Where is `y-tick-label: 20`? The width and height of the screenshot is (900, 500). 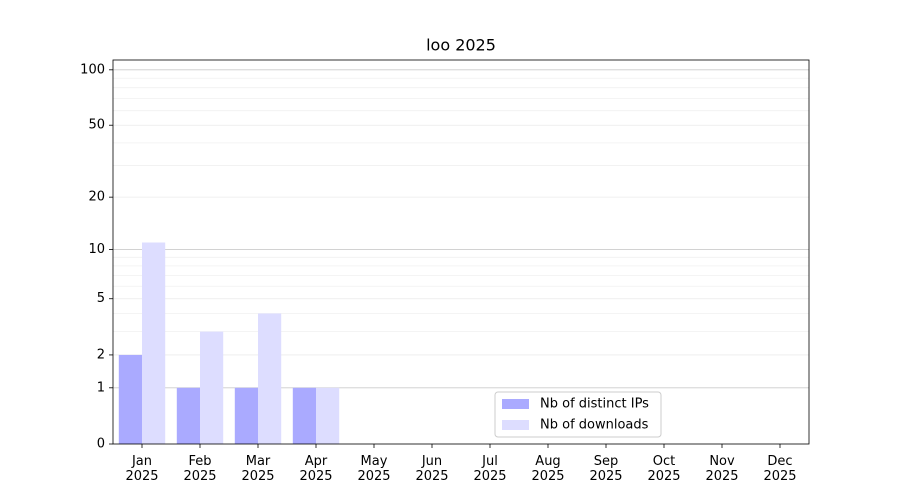 y-tick-label: 20 is located at coordinates (96, 197).